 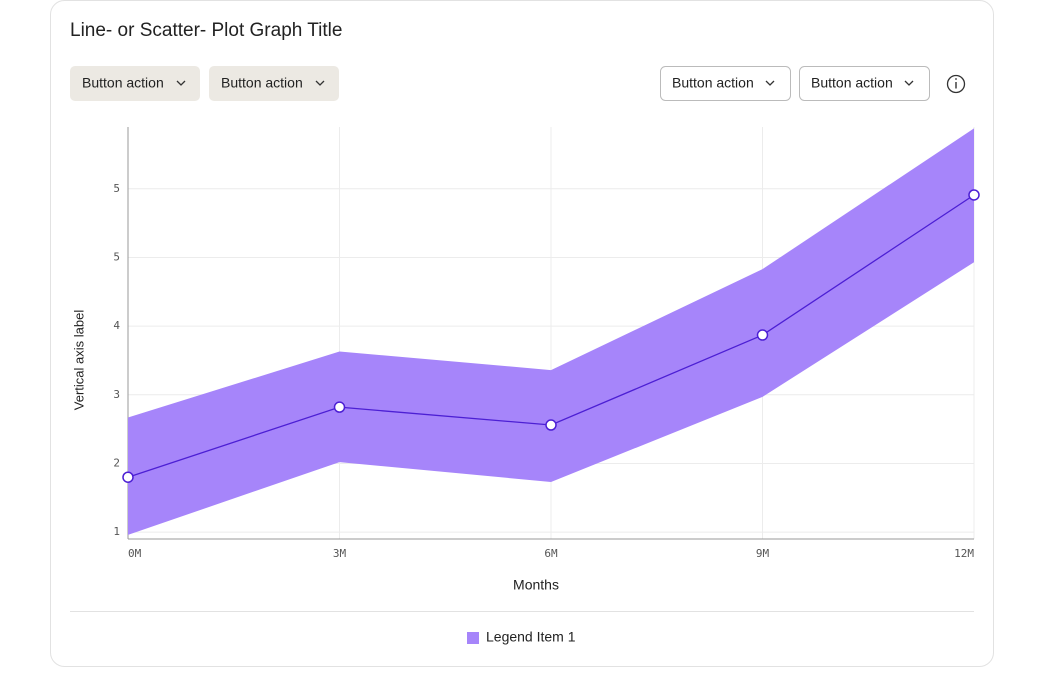 What do you see at coordinates (531, 637) in the screenshot?
I see `legend-label: Legend Item 1` at bounding box center [531, 637].